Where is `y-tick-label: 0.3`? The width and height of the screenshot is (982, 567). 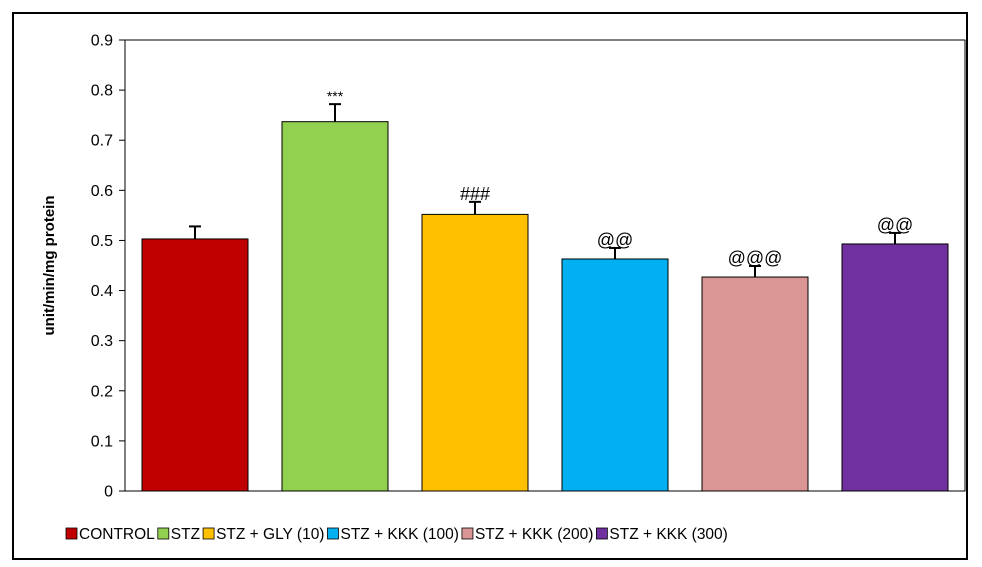
y-tick-label: 0.3 is located at coordinates (102, 341).